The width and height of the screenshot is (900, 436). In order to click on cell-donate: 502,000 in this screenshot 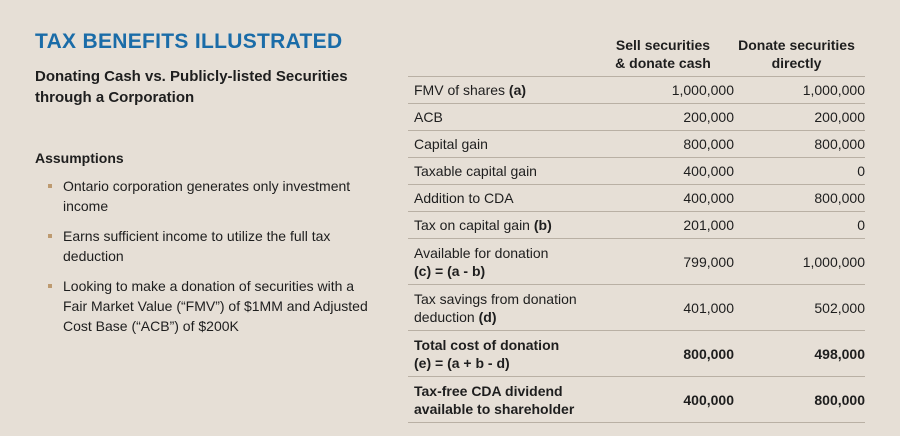, I will do `click(839, 307)`.